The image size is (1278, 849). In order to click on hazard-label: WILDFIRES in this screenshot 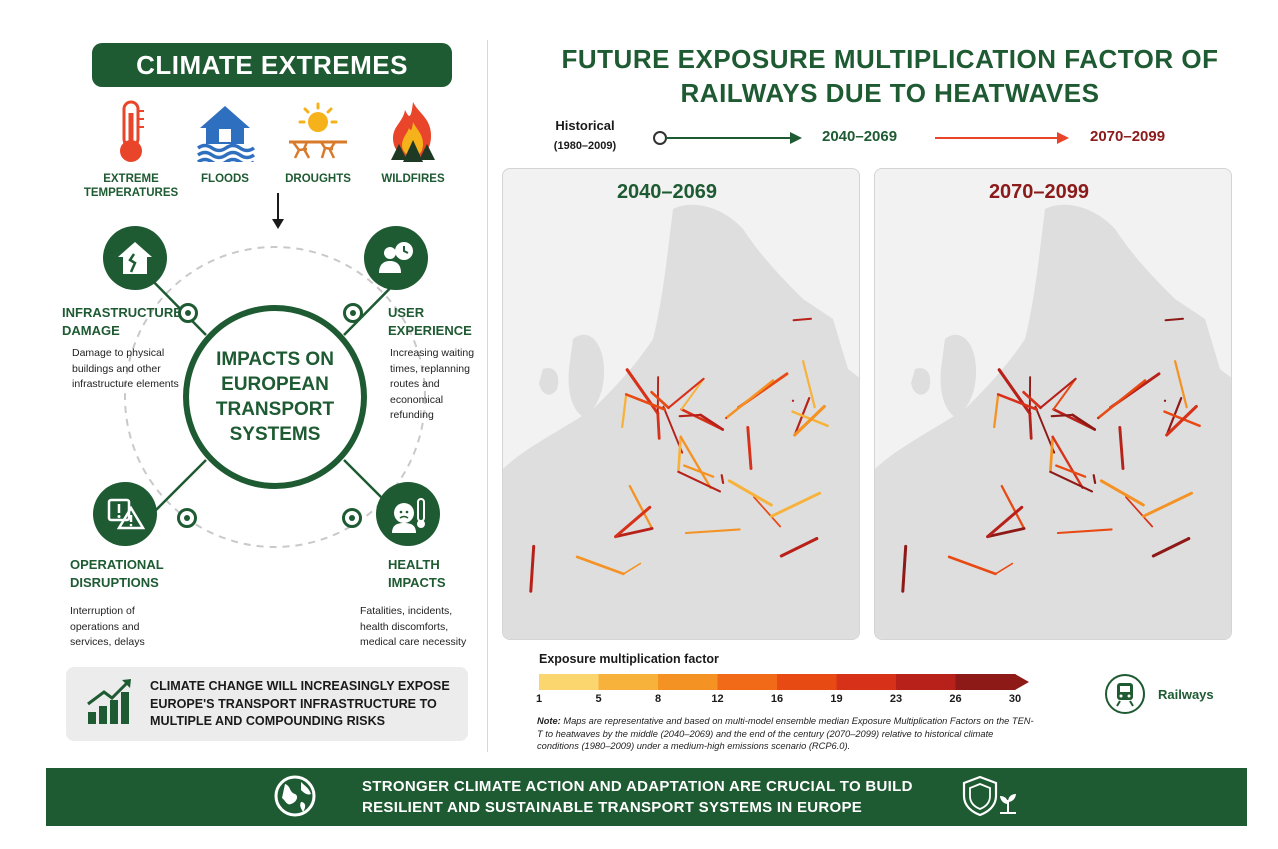, I will do `click(413, 179)`.